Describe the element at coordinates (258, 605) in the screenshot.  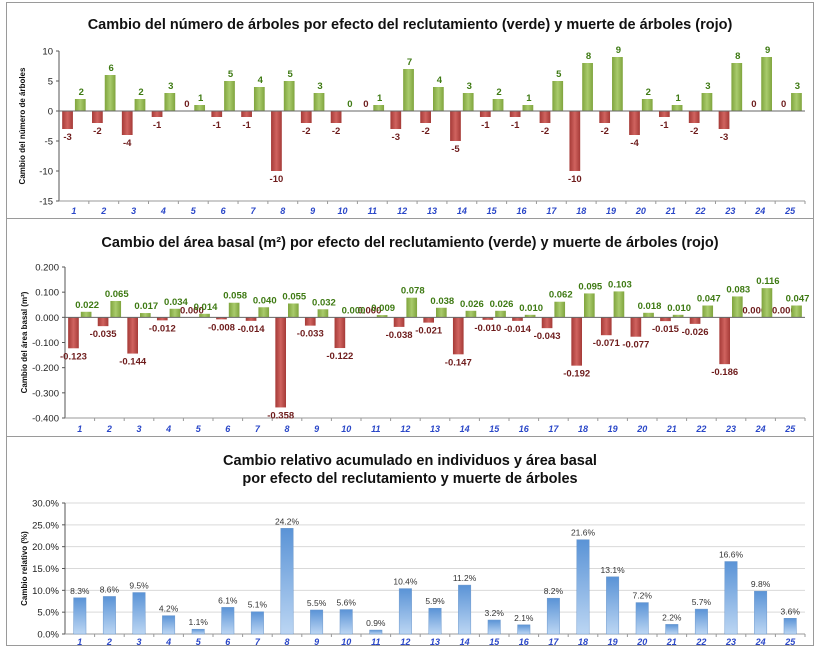
I see `data-label: 5.1%` at that location.